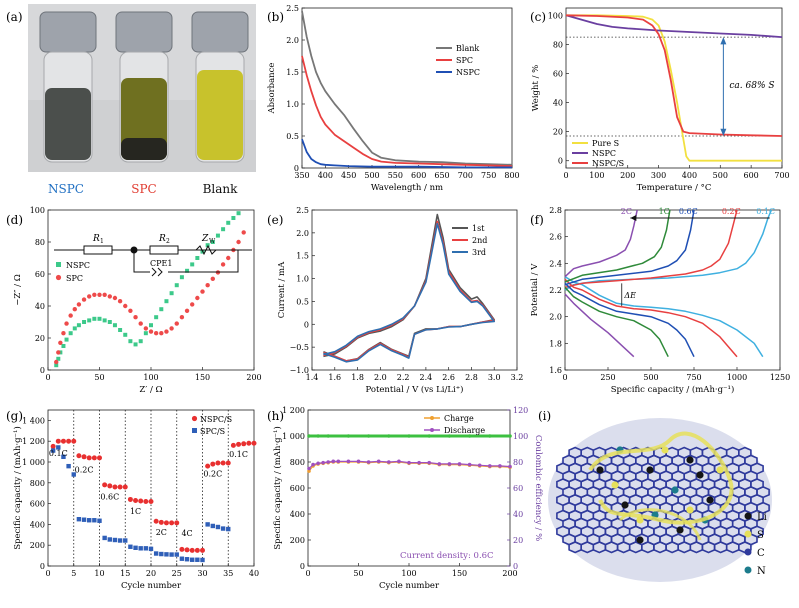 Image resolution: width=799 pixels, height=608 pixels. I want to click on y-tick-label-g: 400, so click(37, 524).